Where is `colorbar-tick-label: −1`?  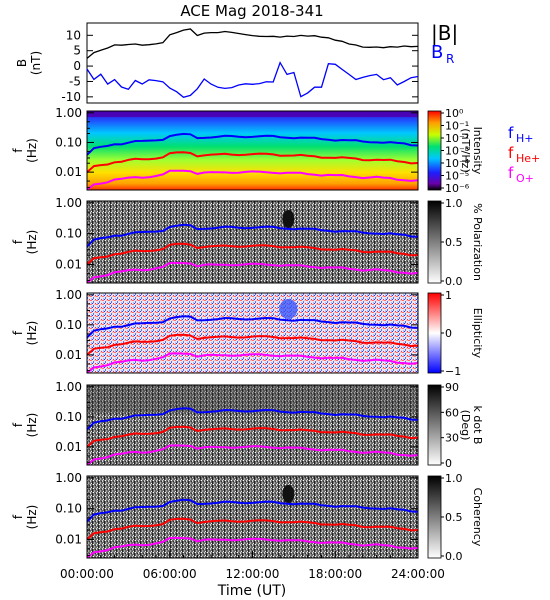 colorbar-tick-label: −1 is located at coordinates (453, 371).